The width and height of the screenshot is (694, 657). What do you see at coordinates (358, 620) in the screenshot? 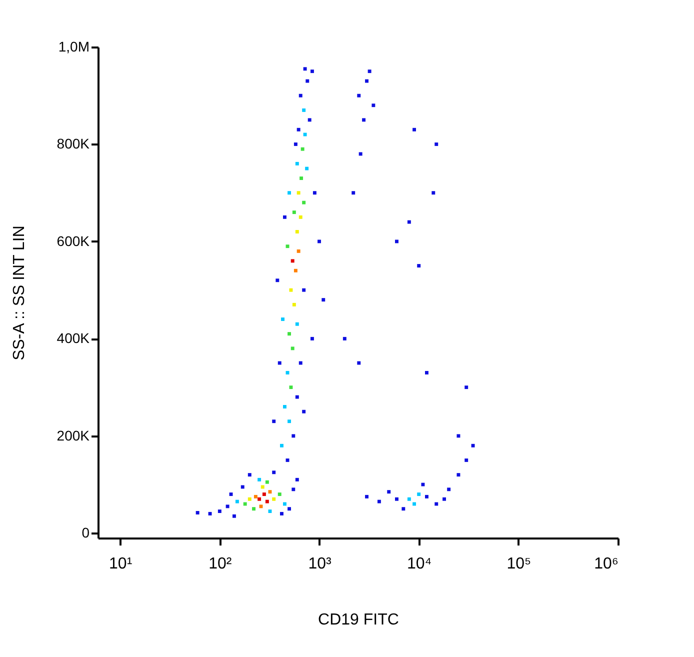
I see `x-axis-title: CD19 FITC` at bounding box center [358, 620].